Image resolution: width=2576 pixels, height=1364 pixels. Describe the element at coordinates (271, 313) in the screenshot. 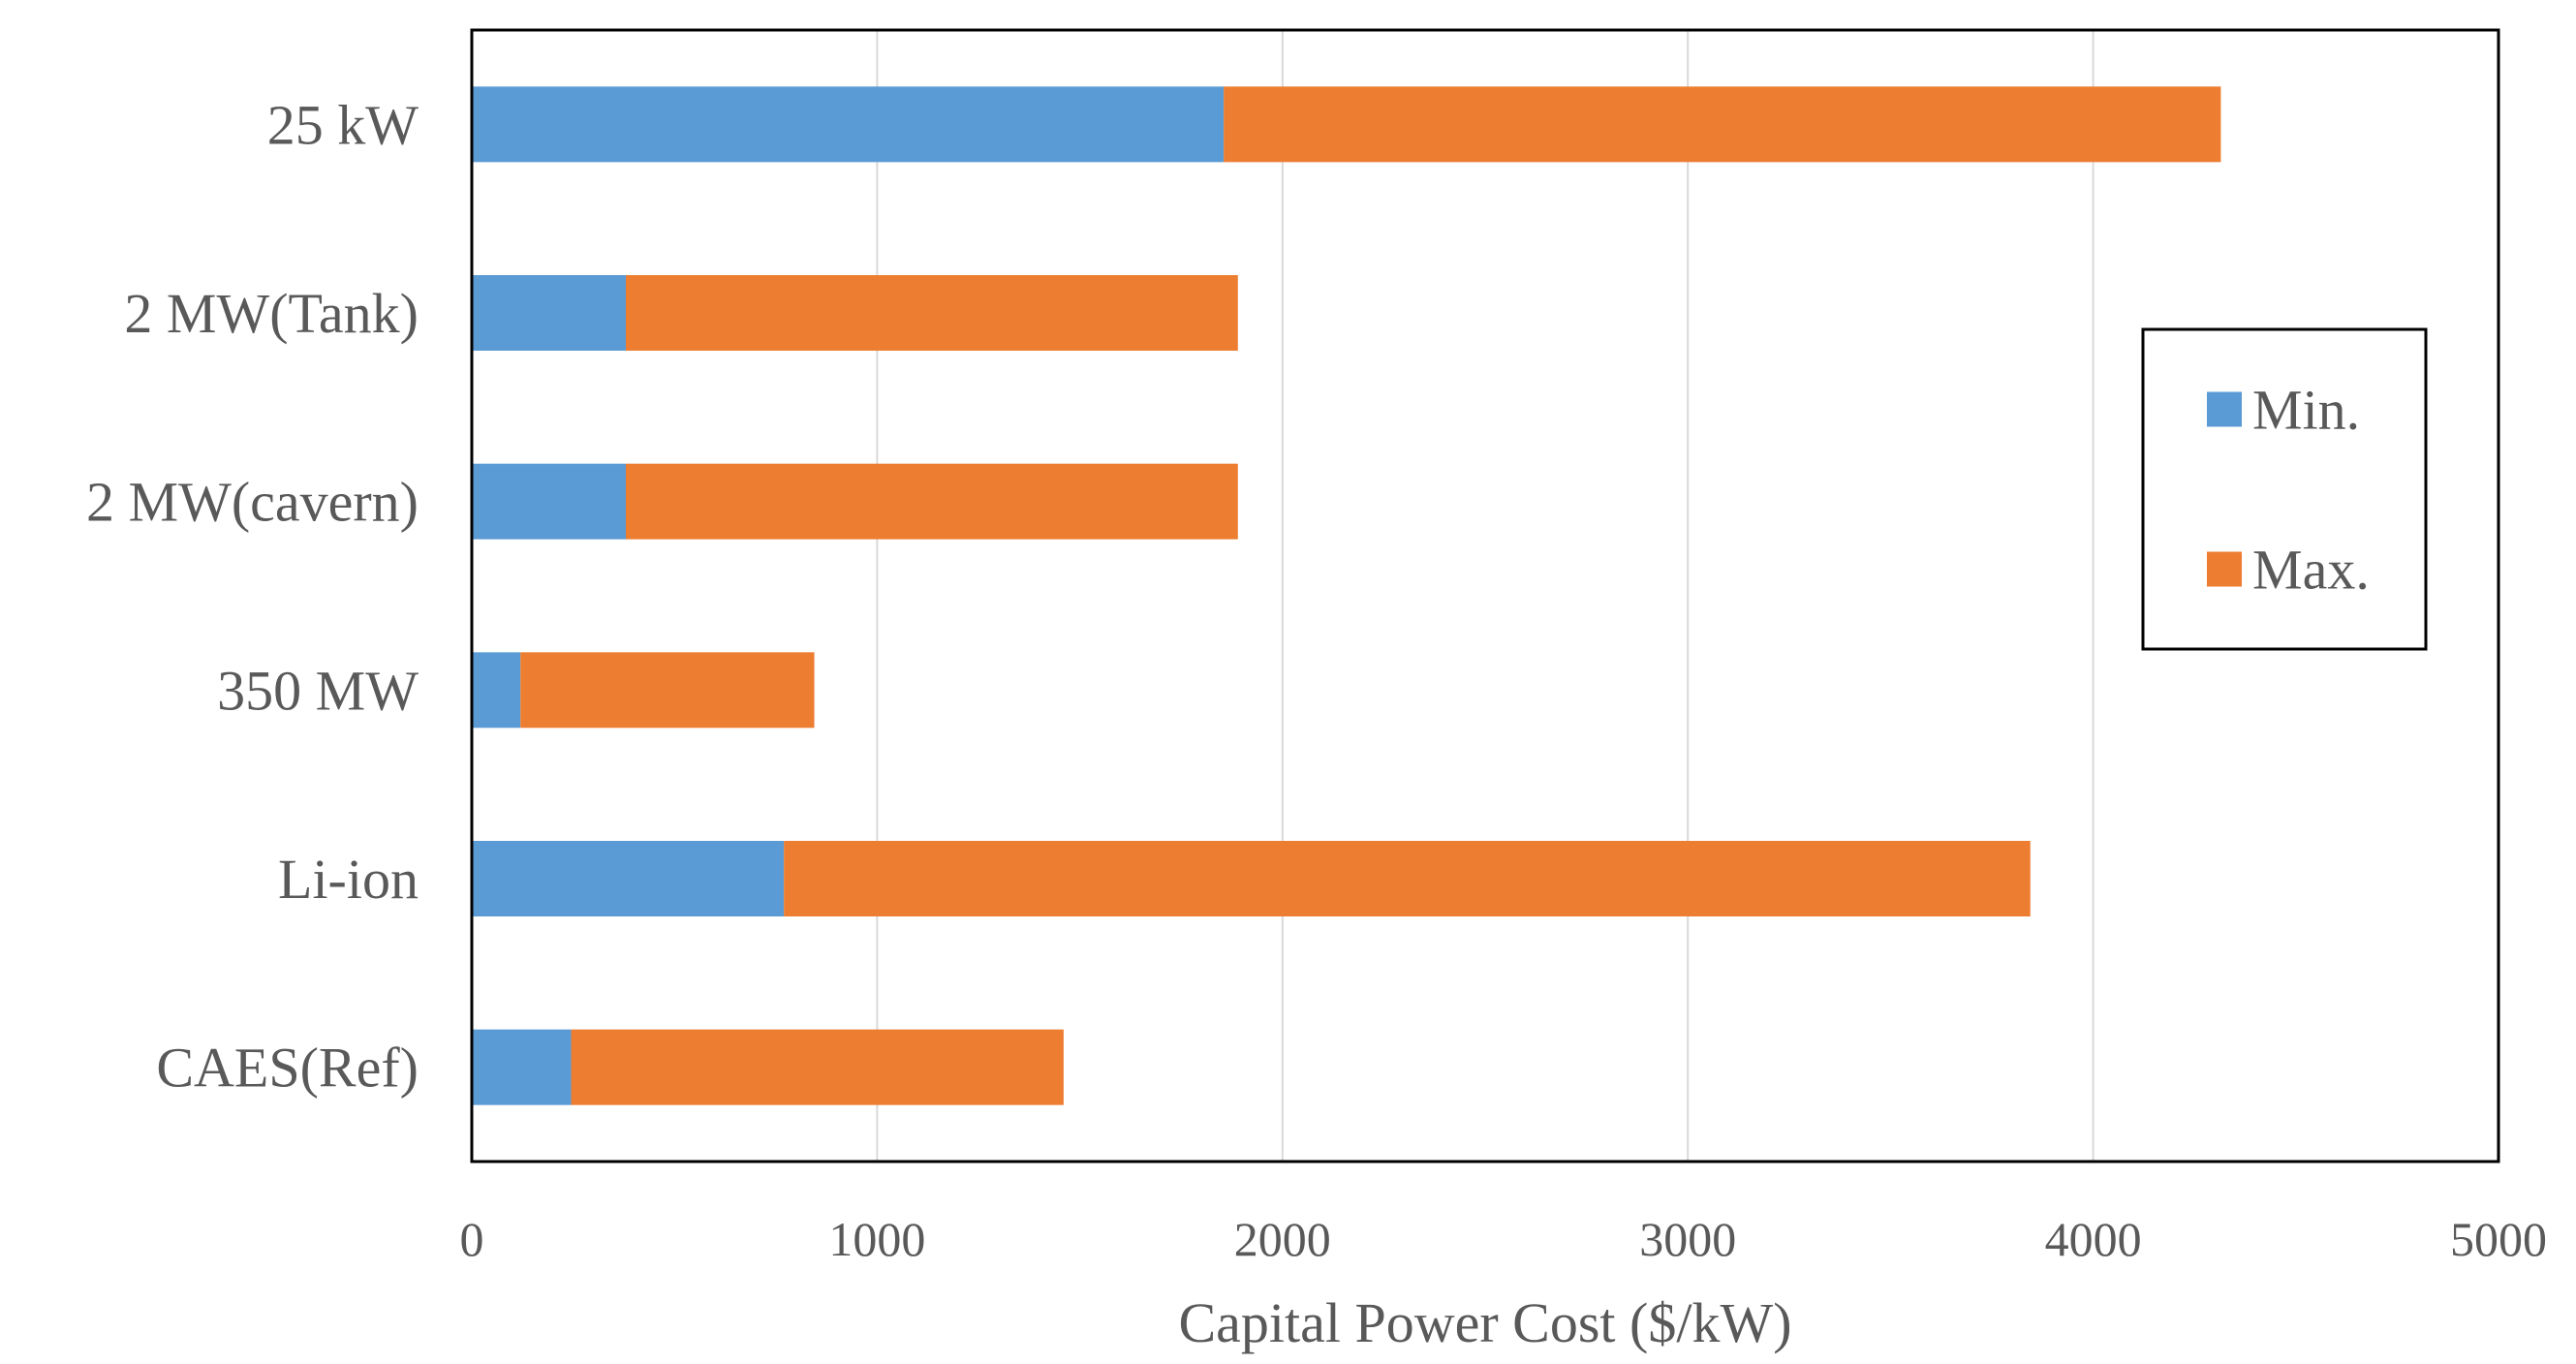

I see `category-label: 2 MW(Tank)` at that location.